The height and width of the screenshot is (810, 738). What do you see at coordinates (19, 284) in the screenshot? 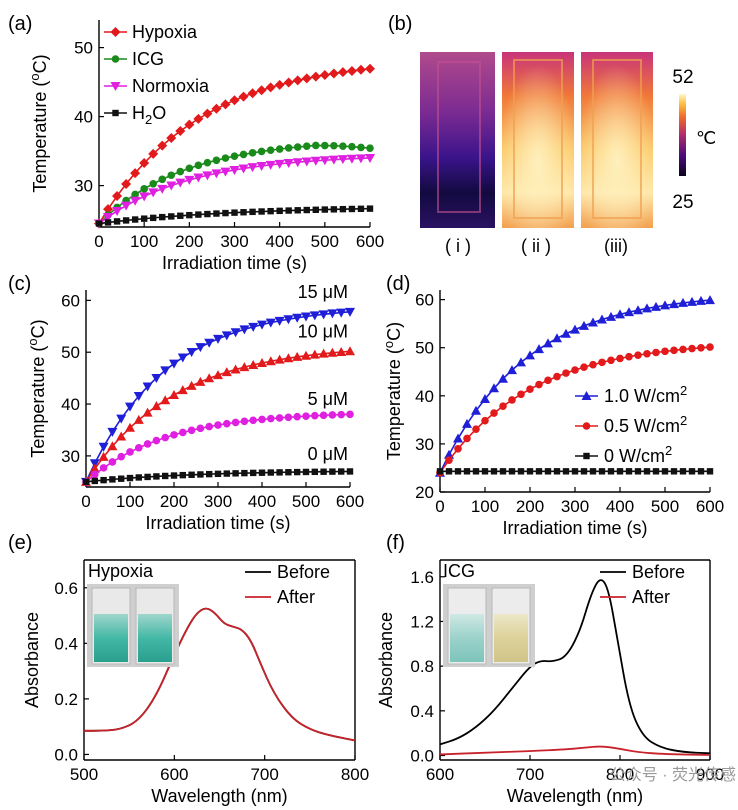
I see `panel-label-c: (c)` at bounding box center [19, 284].